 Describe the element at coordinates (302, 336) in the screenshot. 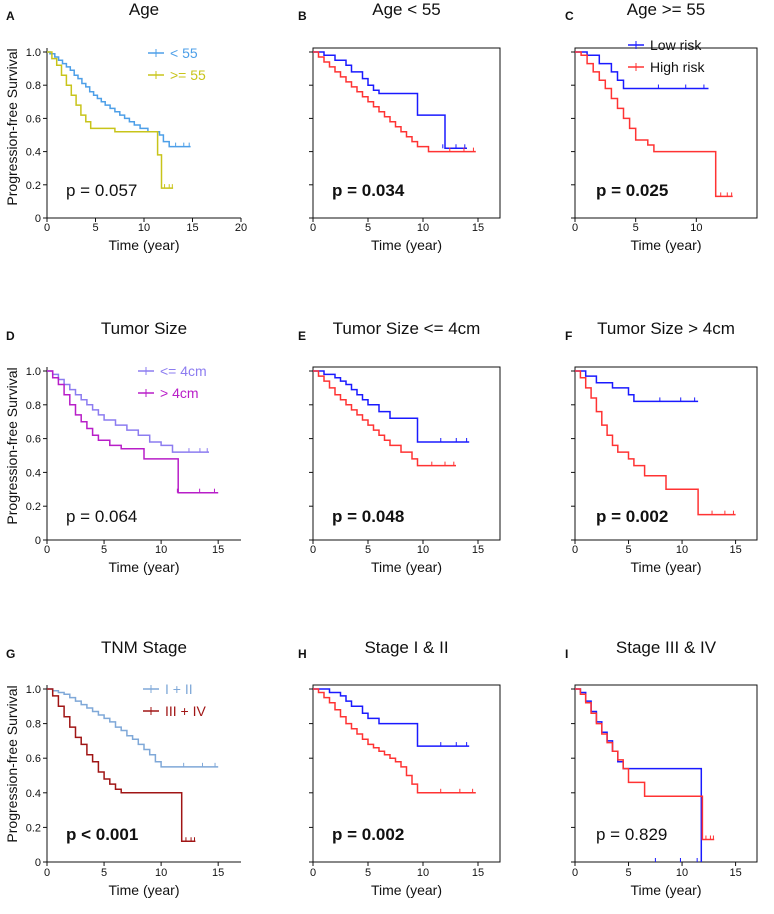

I see `panel-letter: E` at that location.